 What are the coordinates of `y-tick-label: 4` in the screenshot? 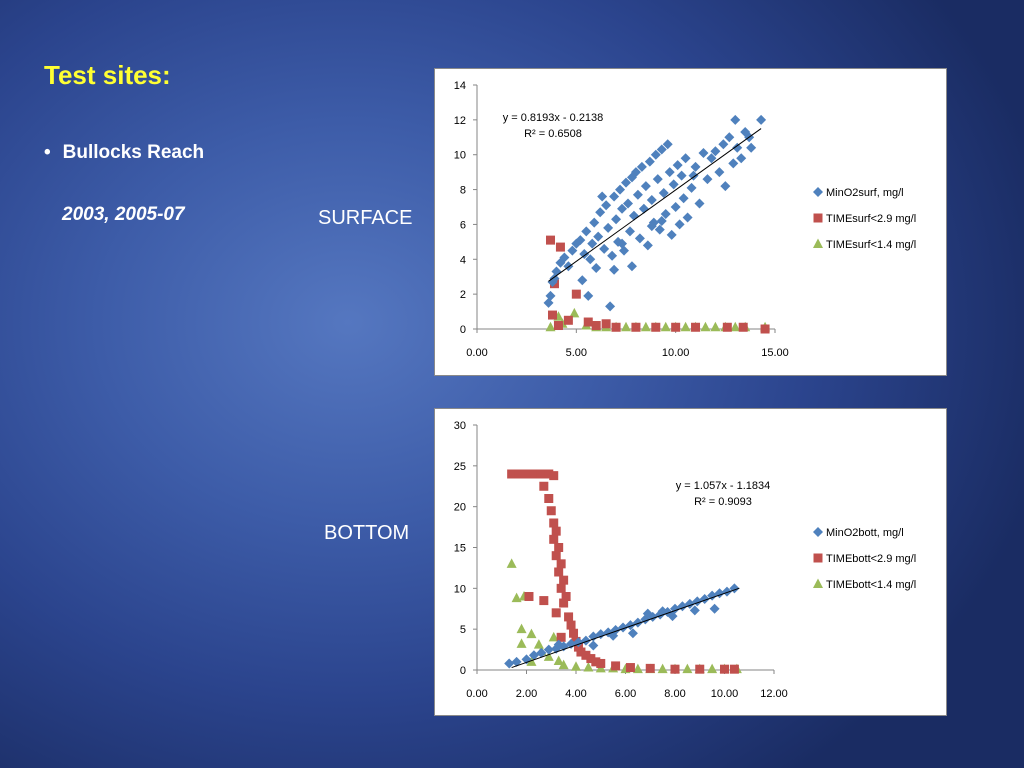 It's located at (463, 260).